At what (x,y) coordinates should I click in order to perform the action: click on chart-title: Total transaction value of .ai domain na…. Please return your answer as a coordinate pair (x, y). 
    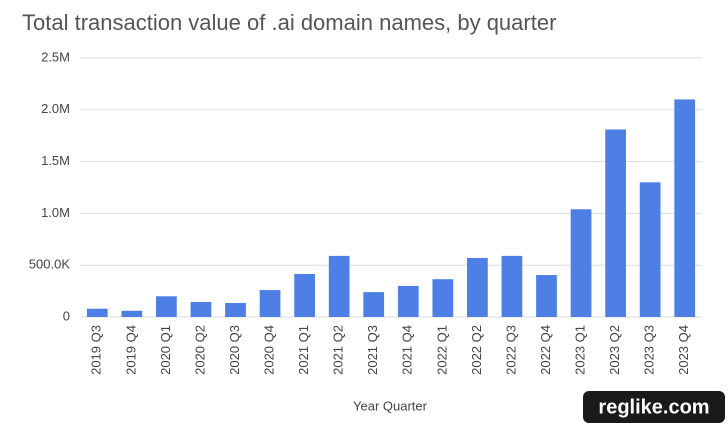
    Looking at the image, I should click on (289, 22).